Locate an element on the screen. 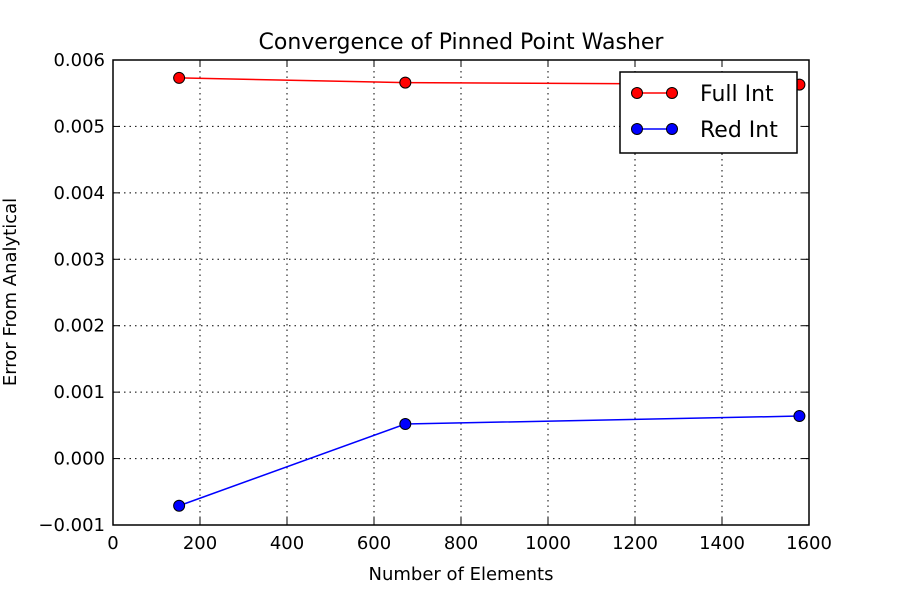  y-tick-label: −0.001 is located at coordinates (71, 525).